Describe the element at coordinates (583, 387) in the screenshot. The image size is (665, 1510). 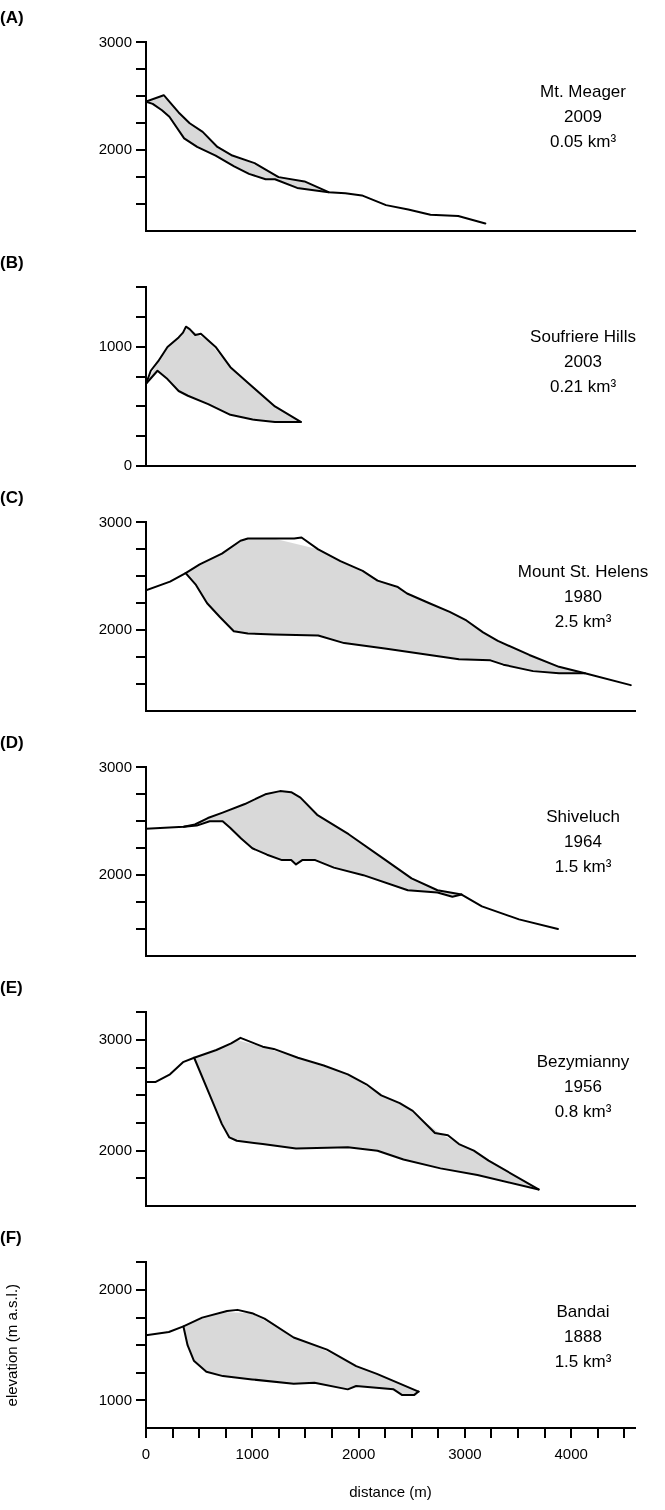
I see `annotation: 0.21 km³` at that location.